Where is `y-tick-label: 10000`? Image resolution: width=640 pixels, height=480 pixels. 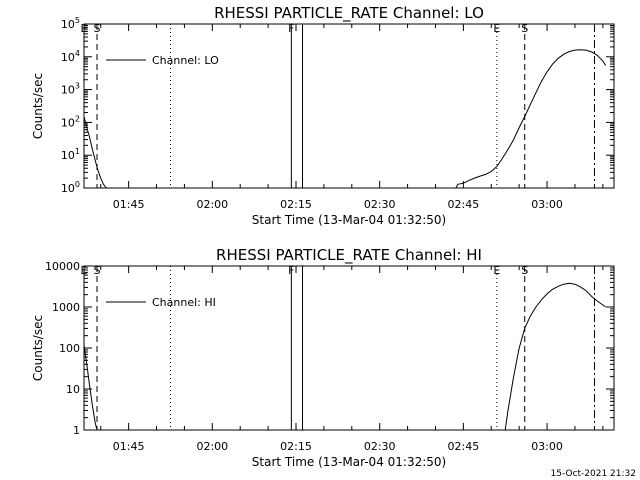
y-tick-label: 10000 is located at coordinates (62, 266).